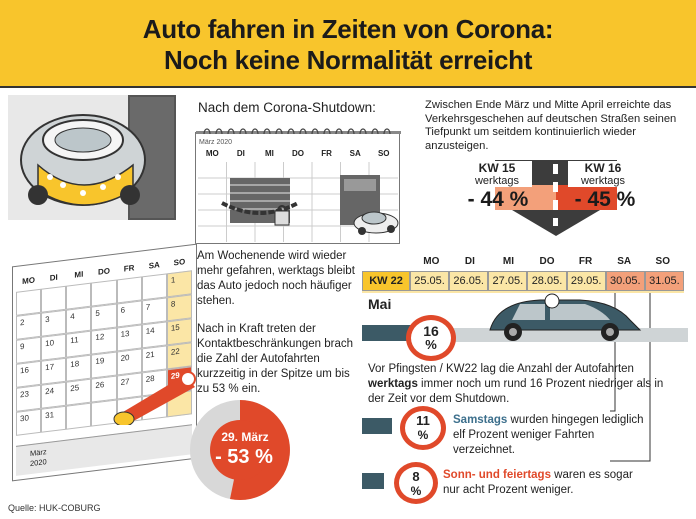 The height and width of the screenshot is (519, 696). I want to click on title-line-2: Noch keine Normalität erreicht, so click(348, 60).